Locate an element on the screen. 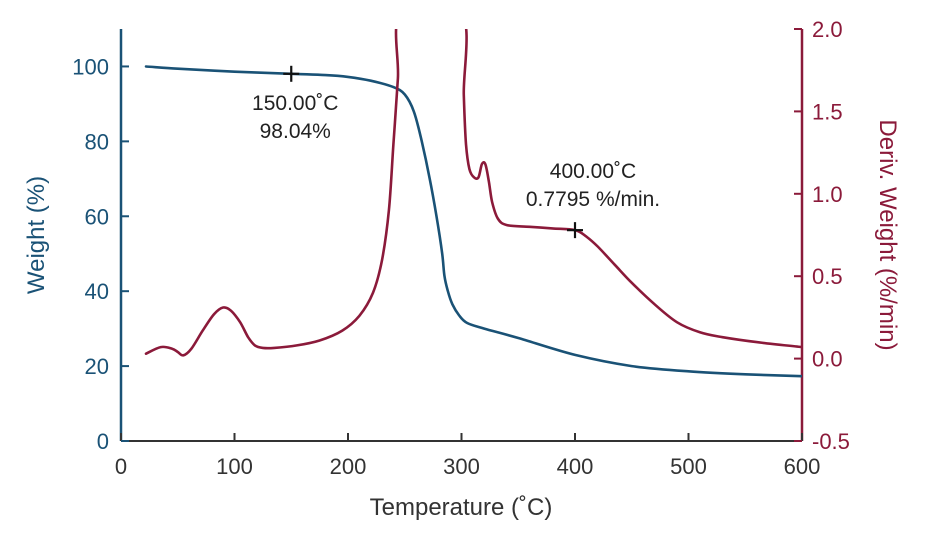  left-y-tick-label: 80 is located at coordinates (97, 141).